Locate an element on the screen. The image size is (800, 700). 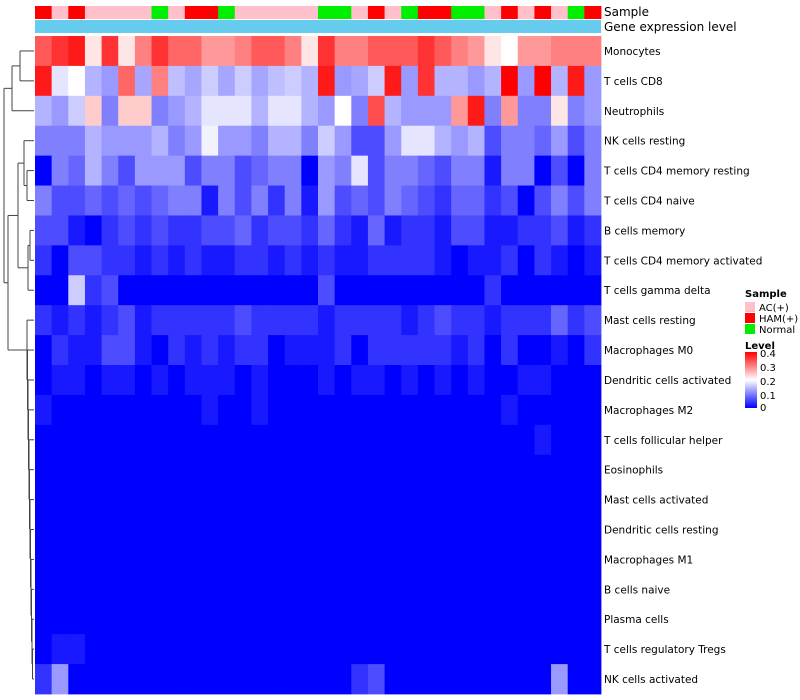
row-label: Eosinophils is located at coordinates (633, 471).